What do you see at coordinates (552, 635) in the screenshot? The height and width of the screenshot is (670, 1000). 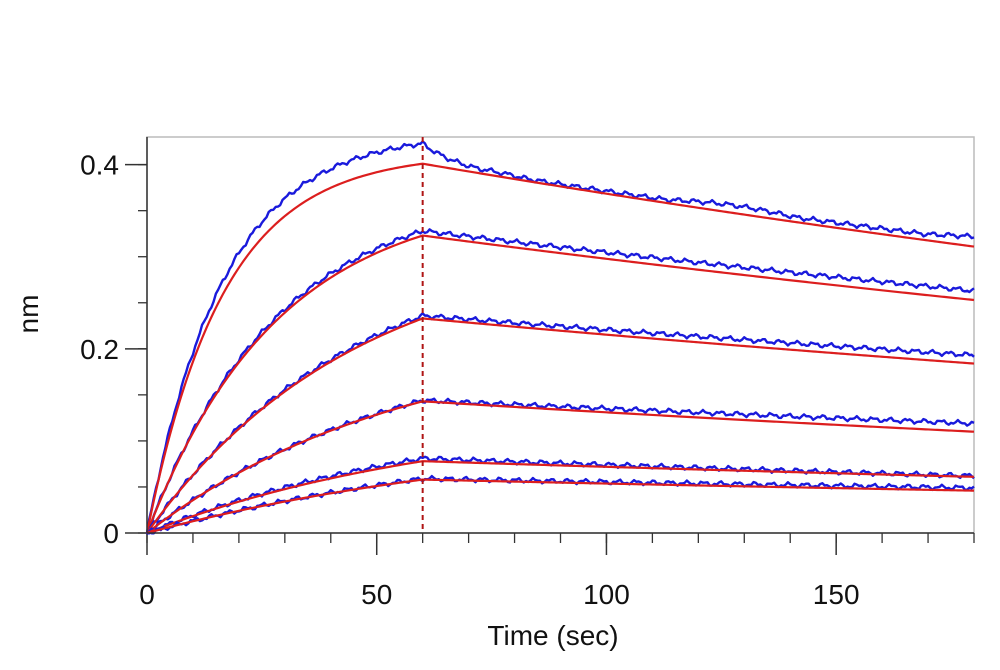 I see `x-axis-label: Time (sec)` at bounding box center [552, 635].